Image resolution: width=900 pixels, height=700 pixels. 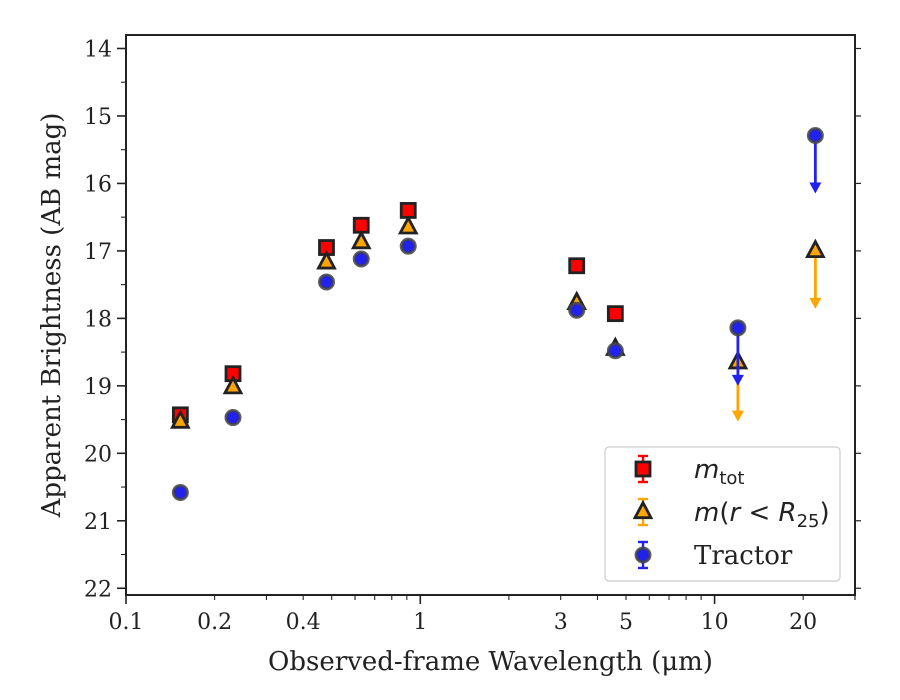 What do you see at coordinates (98, 252) in the screenshot?
I see `y-tick-label: 17` at bounding box center [98, 252].